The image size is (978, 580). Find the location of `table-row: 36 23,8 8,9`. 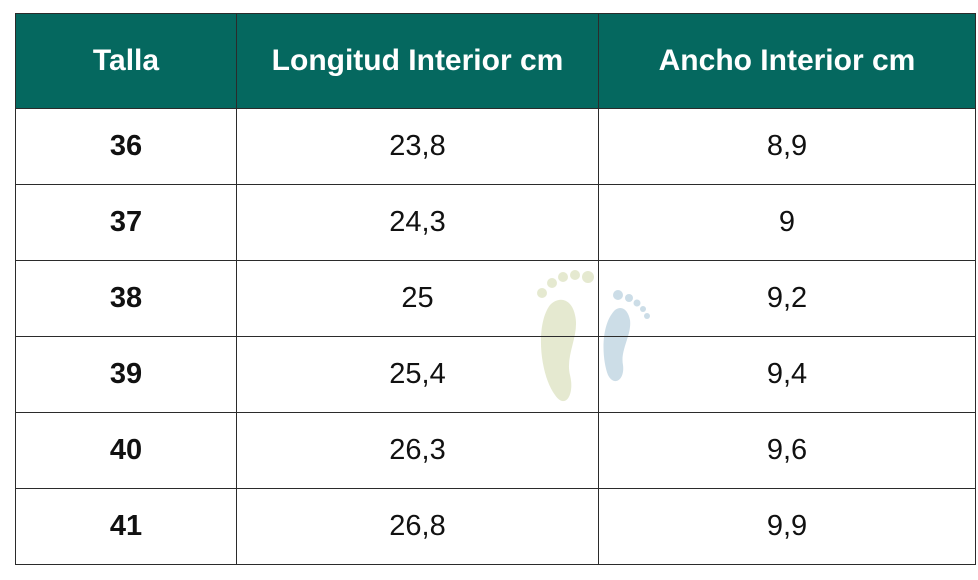

table-row: 36 23,8 8,9 is located at coordinates (495, 146).